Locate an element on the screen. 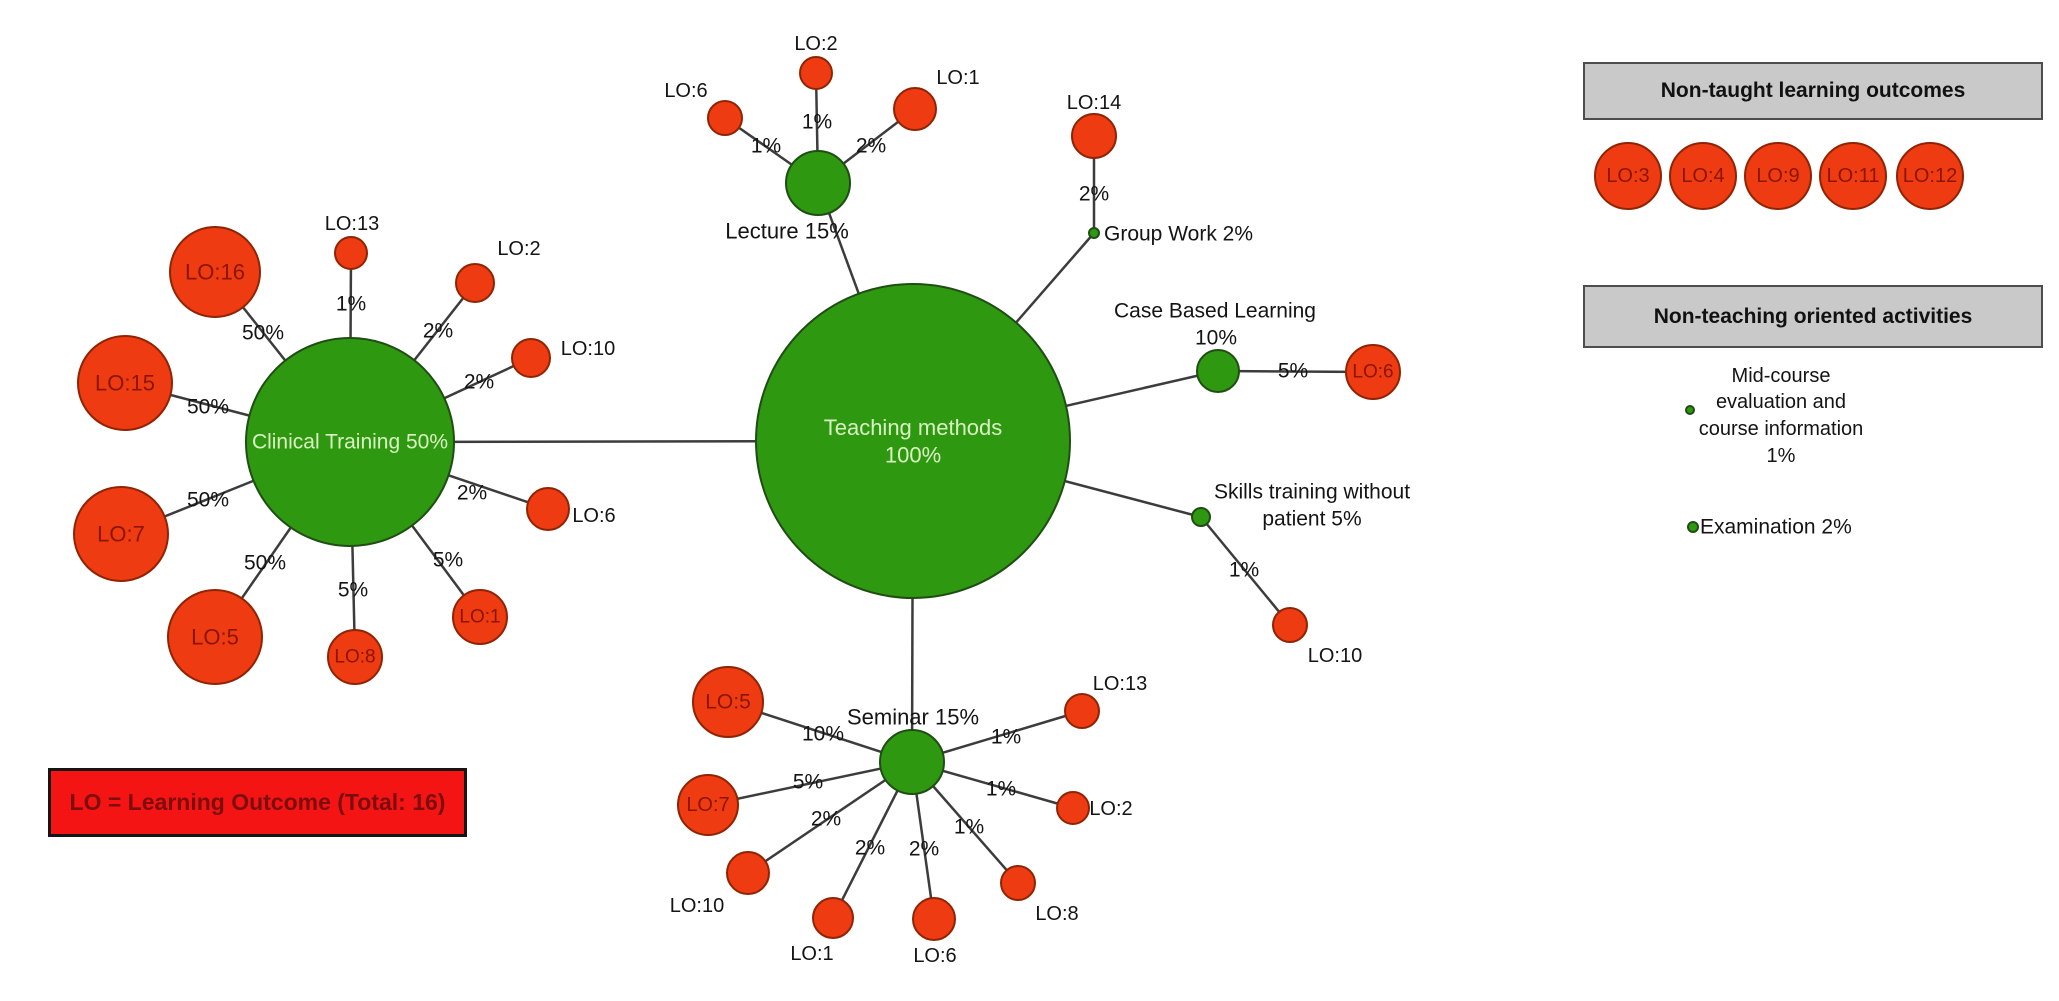 The width and height of the screenshot is (2059, 1001). diagram-label: Lecture 15% is located at coordinates (787, 231).